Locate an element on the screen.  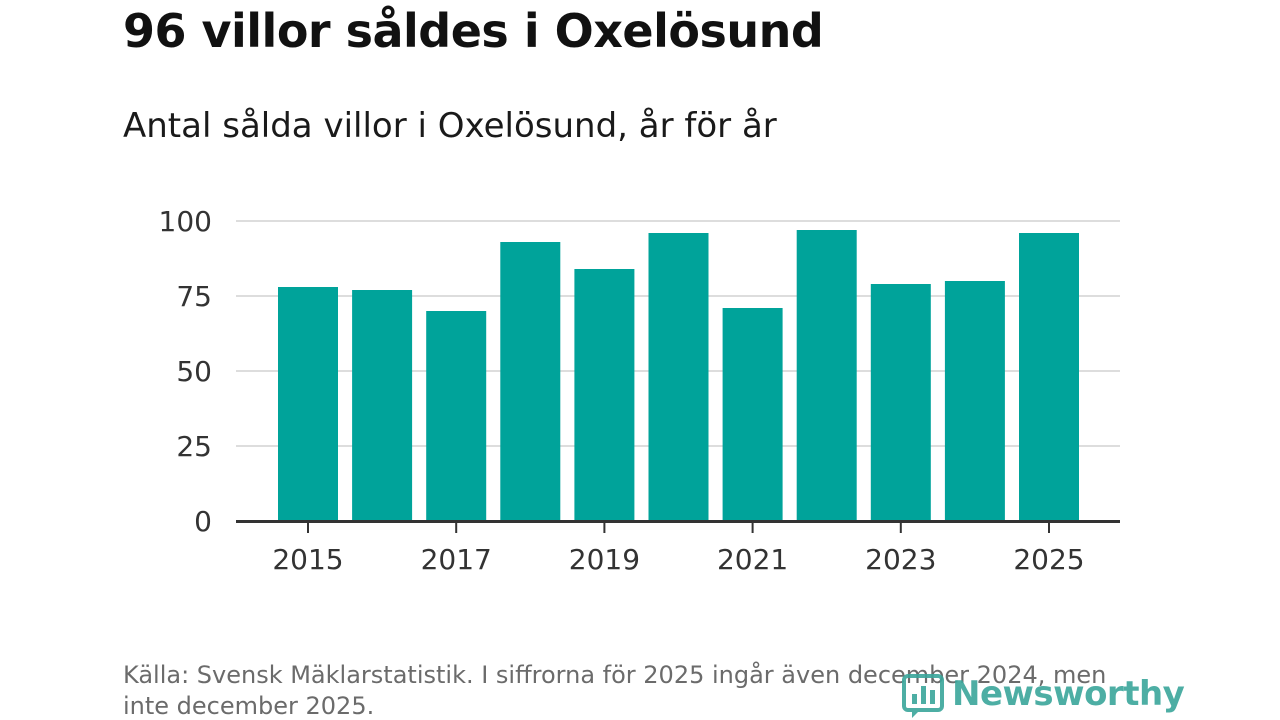
x-tick-label-2015: 2015 is located at coordinates (307, 559).